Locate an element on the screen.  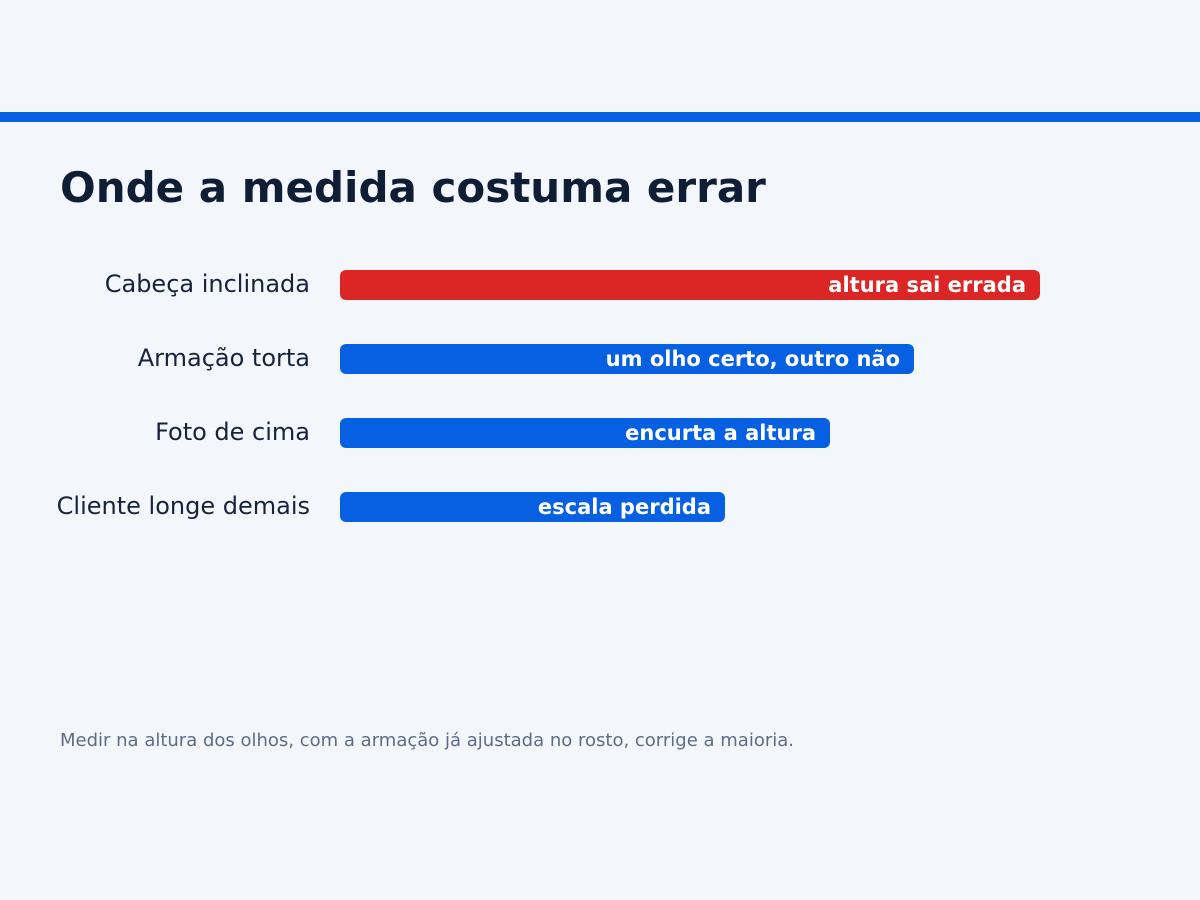
bar-label: Cabeça inclinada is located at coordinates (207, 284).